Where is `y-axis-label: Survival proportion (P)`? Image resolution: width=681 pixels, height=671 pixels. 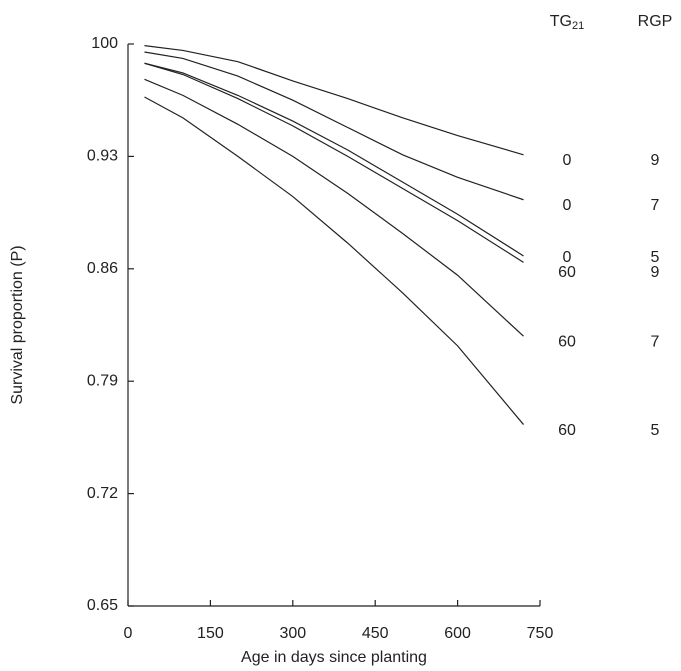
y-axis-label: Survival proportion (P) is located at coordinates (17, 324).